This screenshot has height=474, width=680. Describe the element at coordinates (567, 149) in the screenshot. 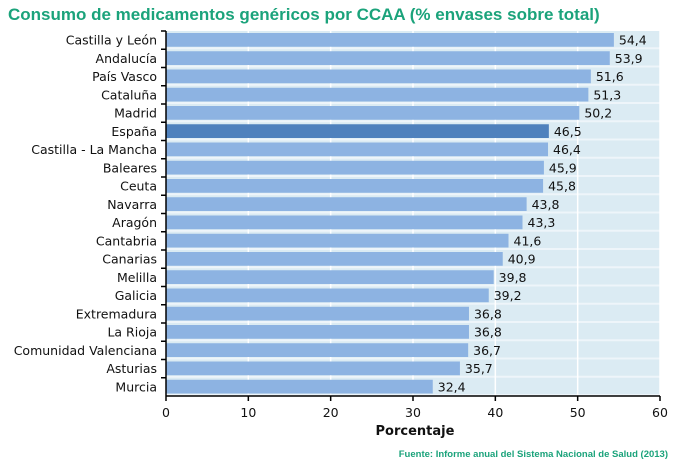

I see `data-label: 46,4` at that location.